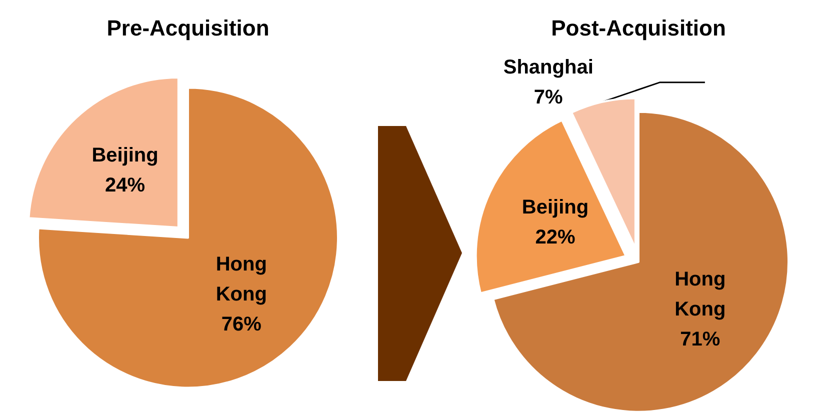 This screenshot has height=419, width=822. I want to click on chart-title: Post-Acquisition, so click(638, 28).